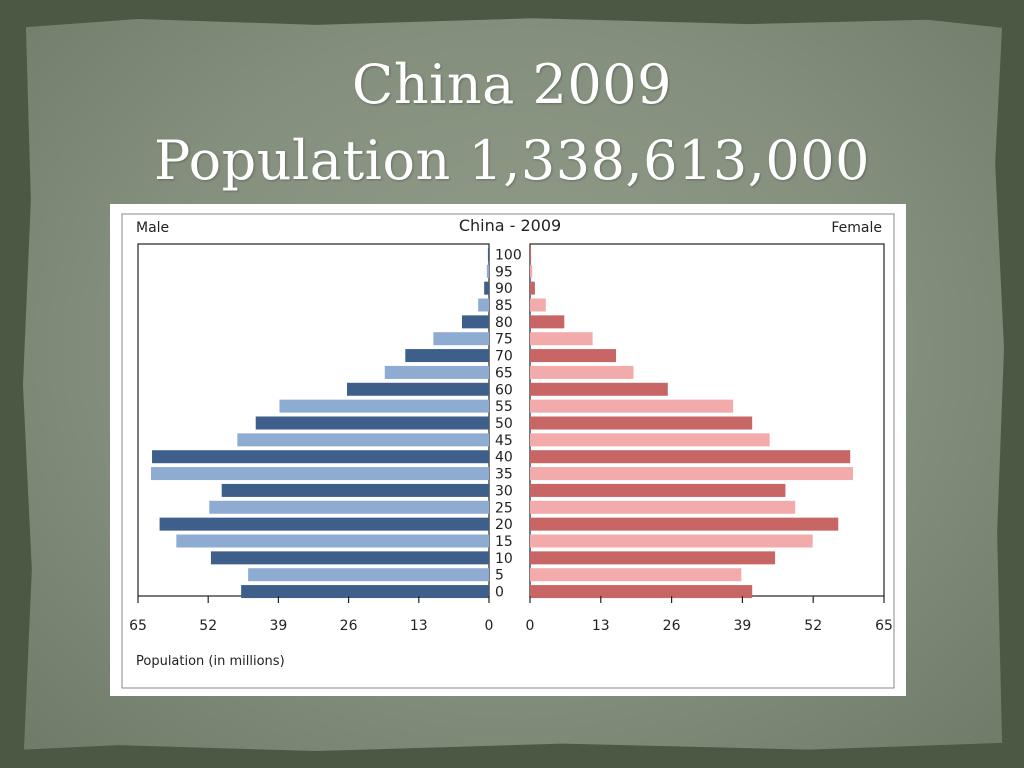 This screenshot has height=768, width=1024. Describe the element at coordinates (856, 228) in the screenshot. I see `female-label: Female` at that location.